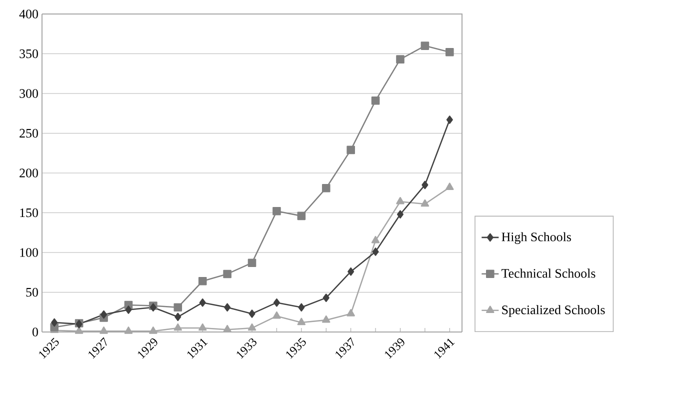 The height and width of the screenshot is (411, 699). What do you see at coordinates (28, 14) in the screenshot?
I see `y-tick-label: 400` at bounding box center [28, 14].